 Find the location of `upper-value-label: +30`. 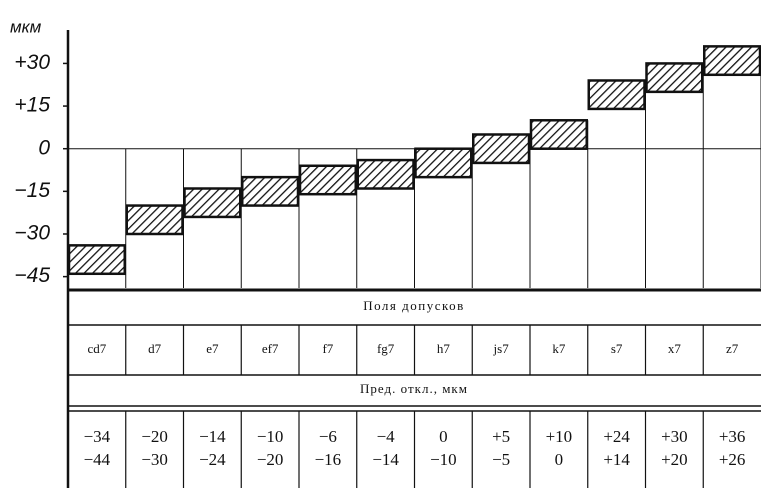

upper-value-label: +30 is located at coordinates (674, 436).